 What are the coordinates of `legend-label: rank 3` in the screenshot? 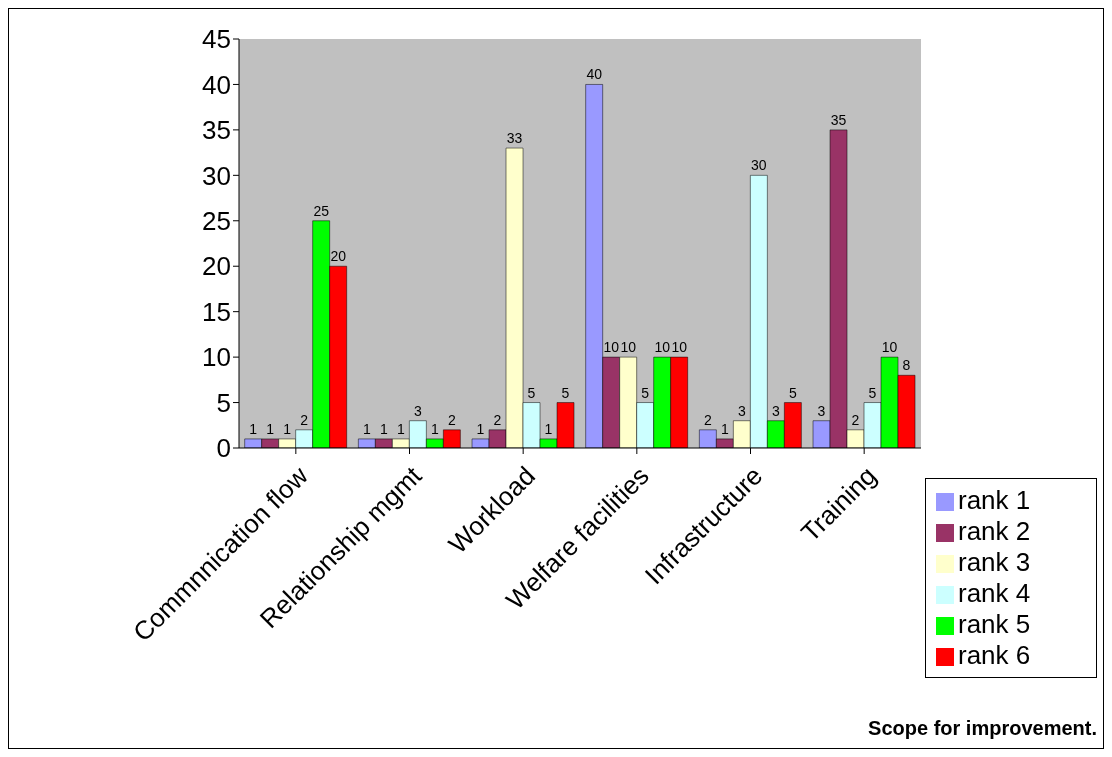 It's located at (994, 562).